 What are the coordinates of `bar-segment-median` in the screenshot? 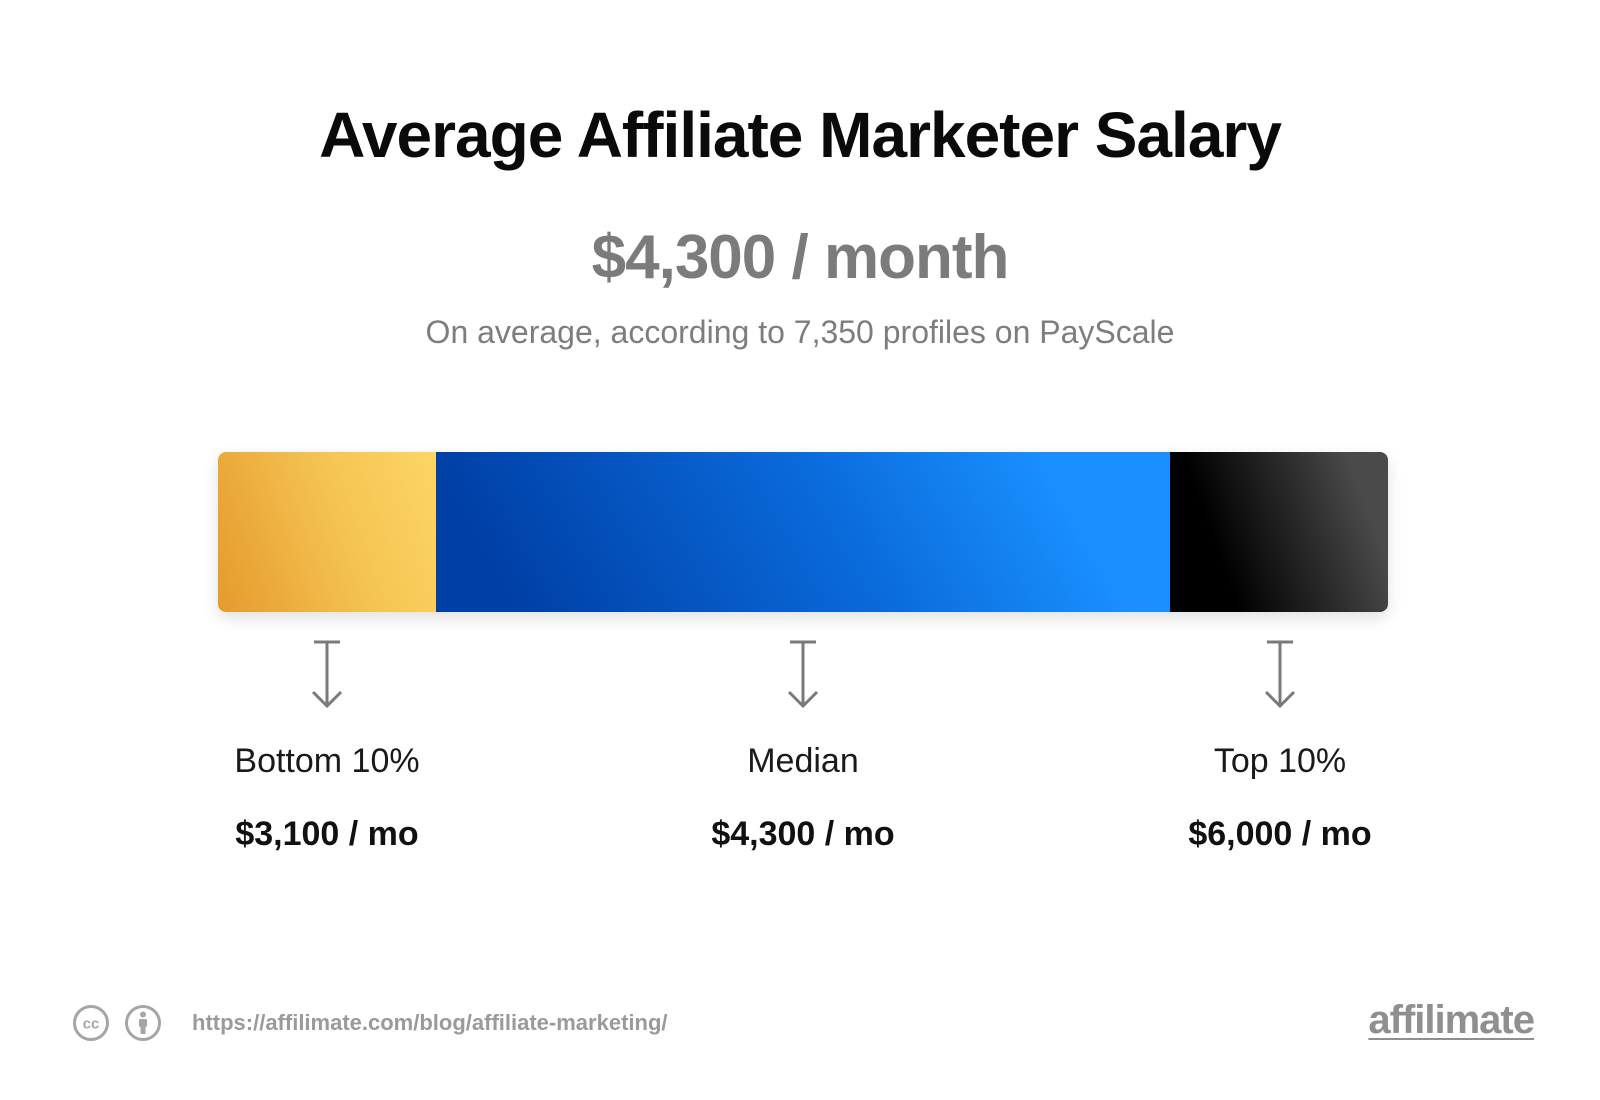 It's located at (803, 532).